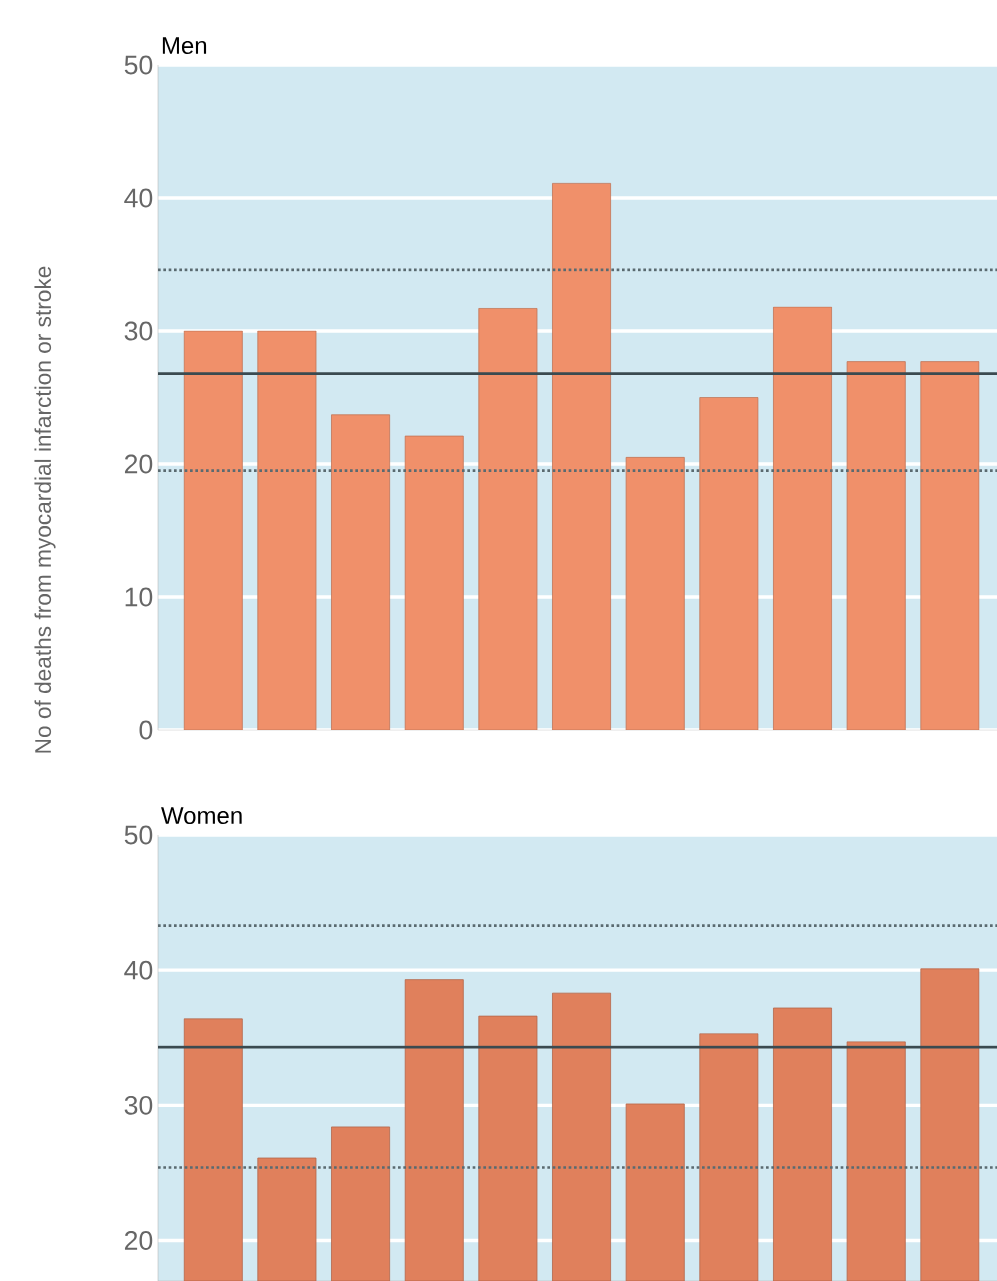 Image resolution: width=997 pixels, height=1281 pixels. Describe the element at coordinates (45, 509) in the screenshot. I see `y-axis-title: No of deaths from myocardial infarction or stroke` at that location.